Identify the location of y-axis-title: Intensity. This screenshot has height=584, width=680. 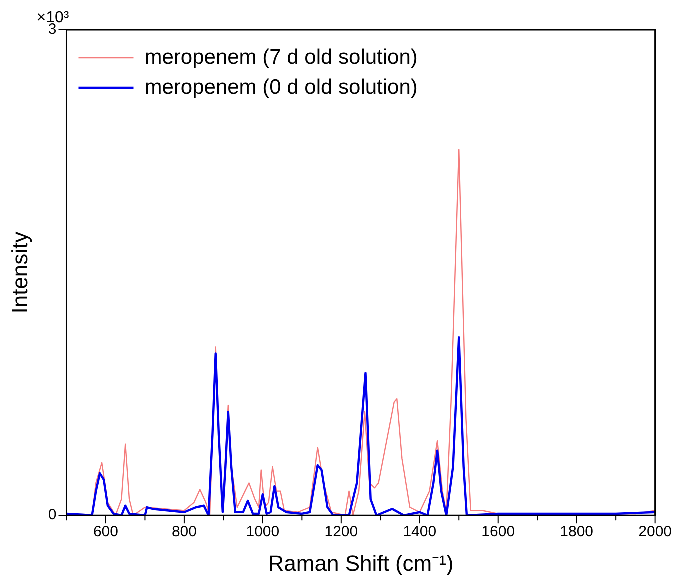
(19, 273).